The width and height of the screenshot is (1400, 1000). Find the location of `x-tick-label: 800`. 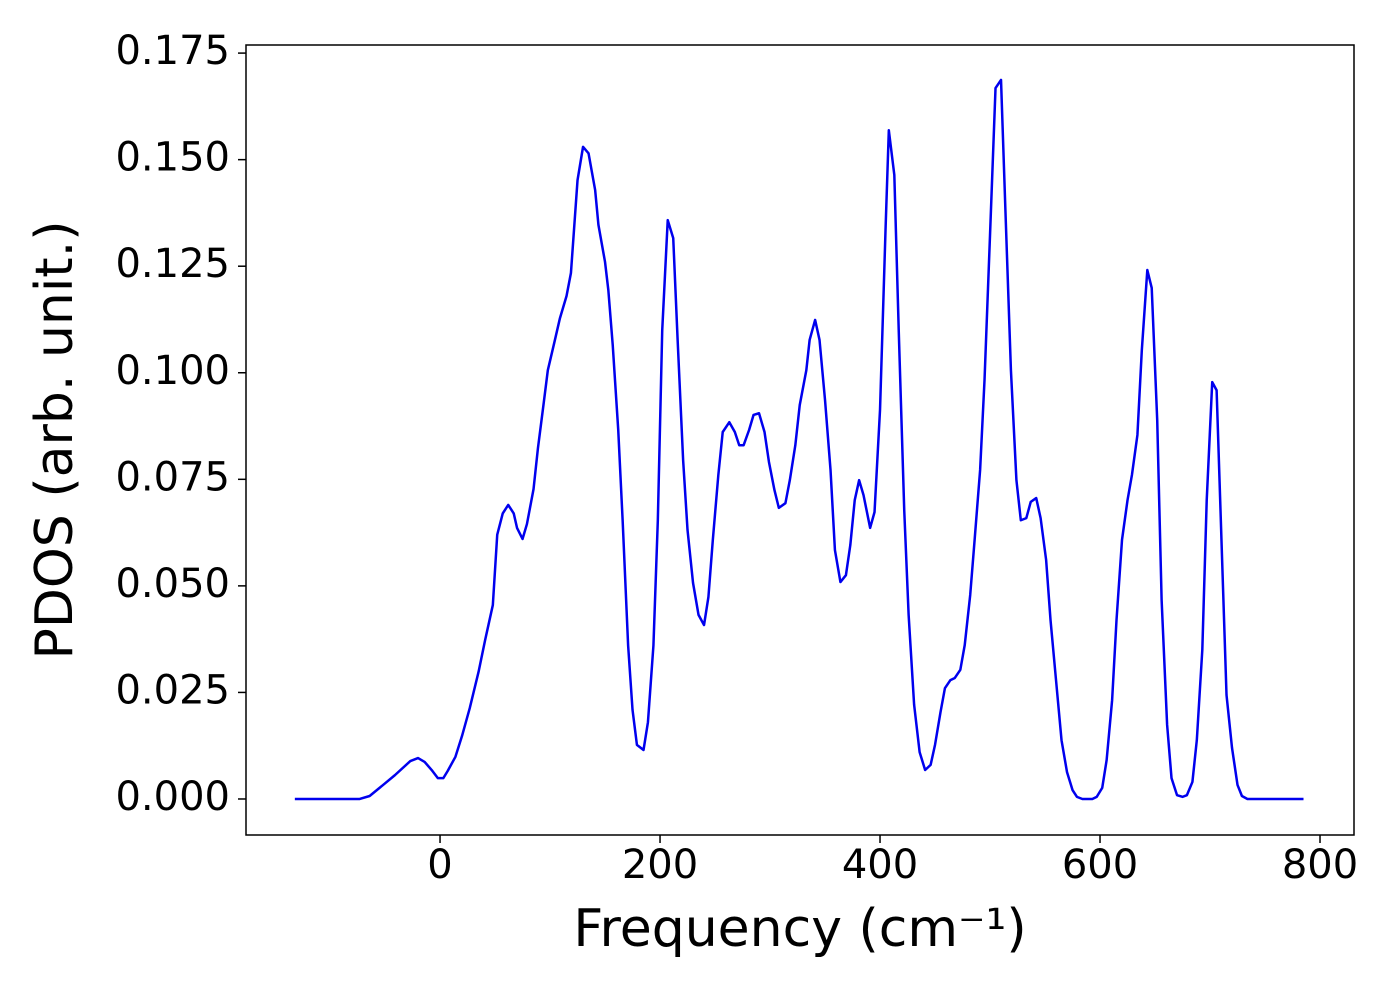

x-tick-label: 800 is located at coordinates (1320, 865).